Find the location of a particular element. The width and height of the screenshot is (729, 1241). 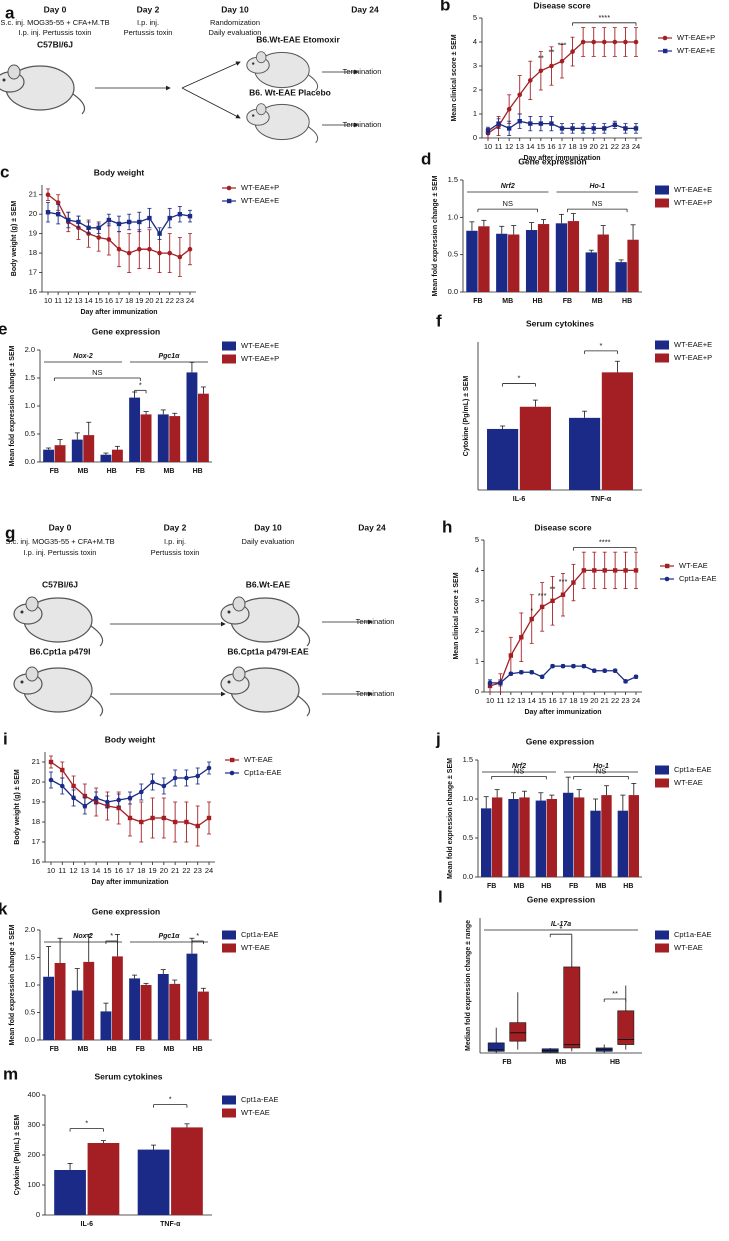

y-tick-label: 4 is located at coordinates (475, 41).